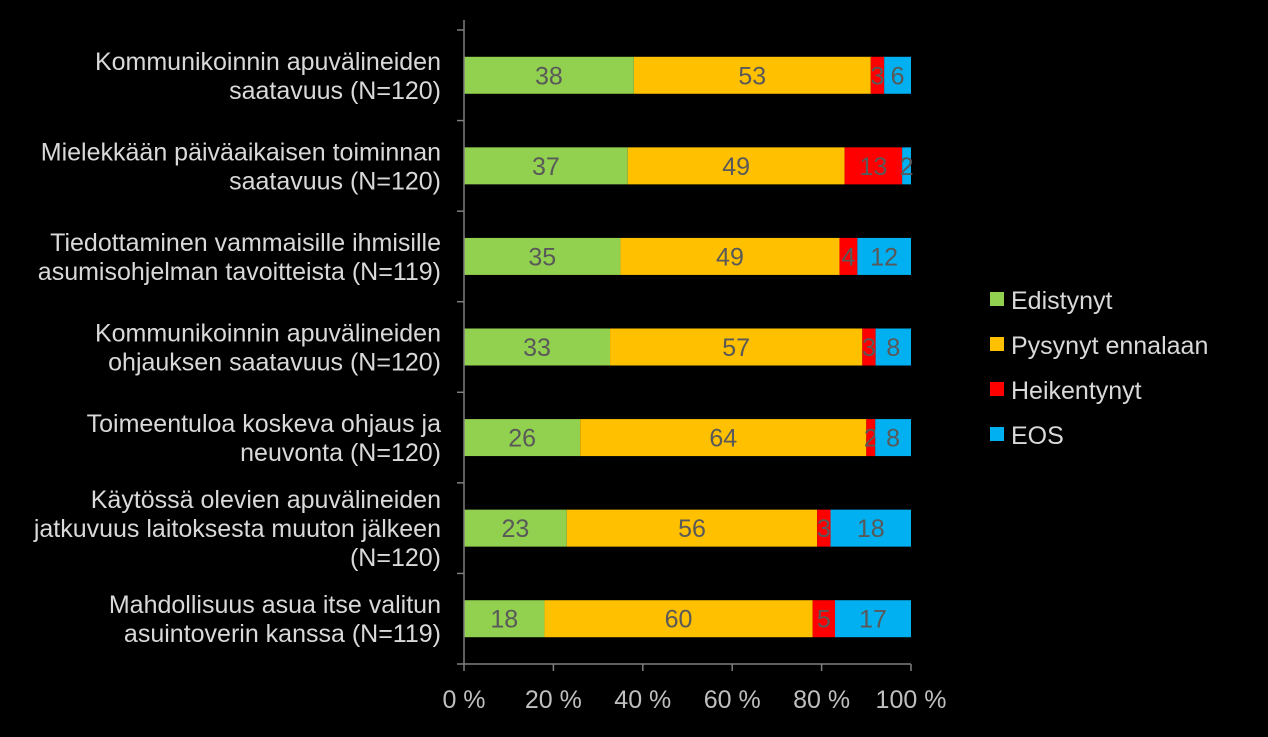 This screenshot has width=1268, height=737. I want to click on data-label: 5, so click(824, 620).